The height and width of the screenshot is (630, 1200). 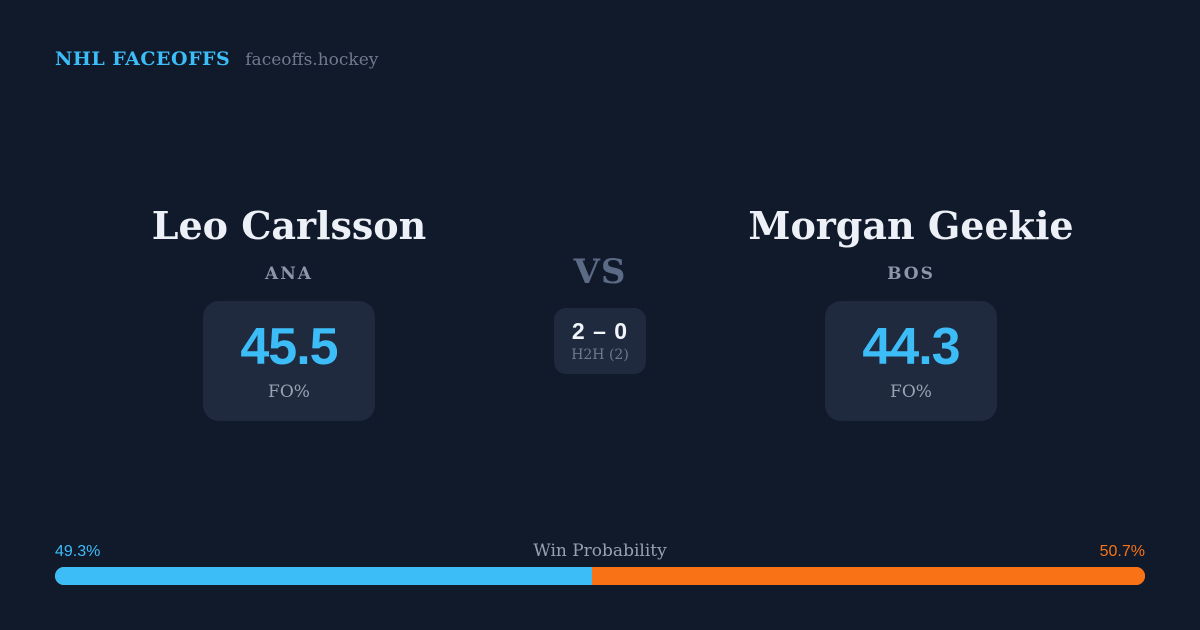 I want to click on player-right-name: Morgan Geekie, so click(x=911, y=225).